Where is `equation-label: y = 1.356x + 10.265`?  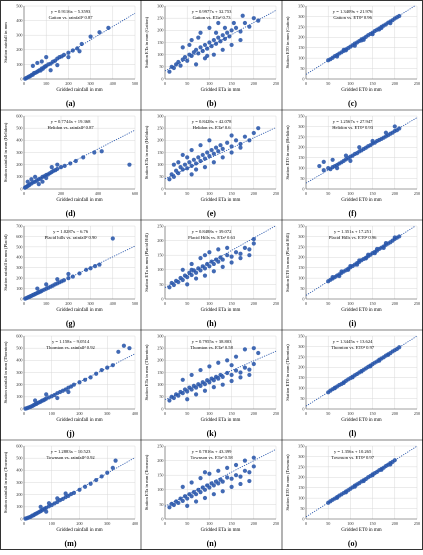
equation-label: y = 1.356x + 10.265 is located at coordinates (353, 451).